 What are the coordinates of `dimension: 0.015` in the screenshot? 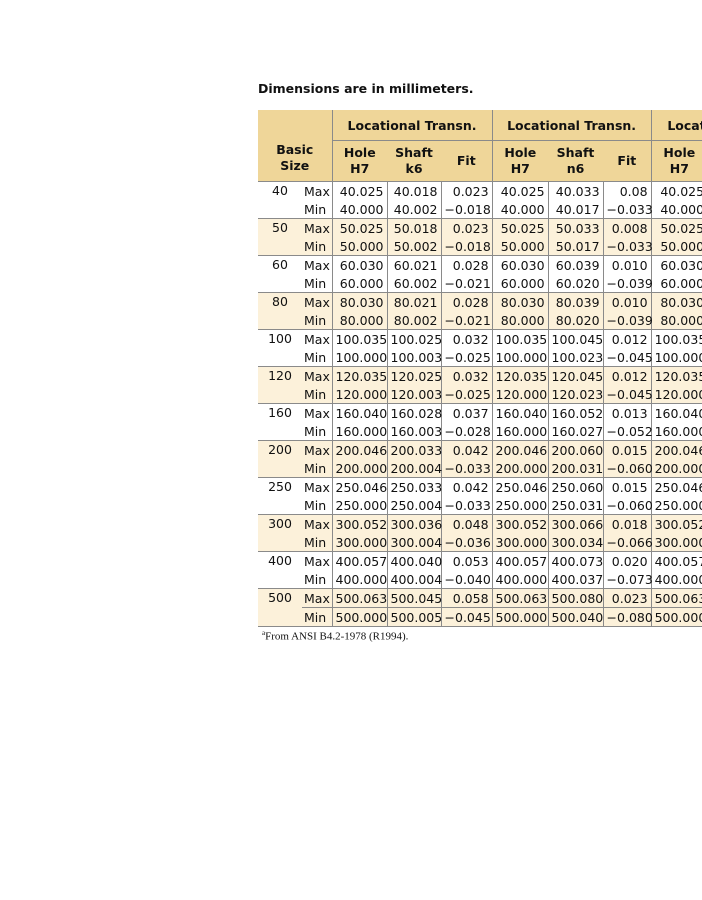 It's located at (627, 486).